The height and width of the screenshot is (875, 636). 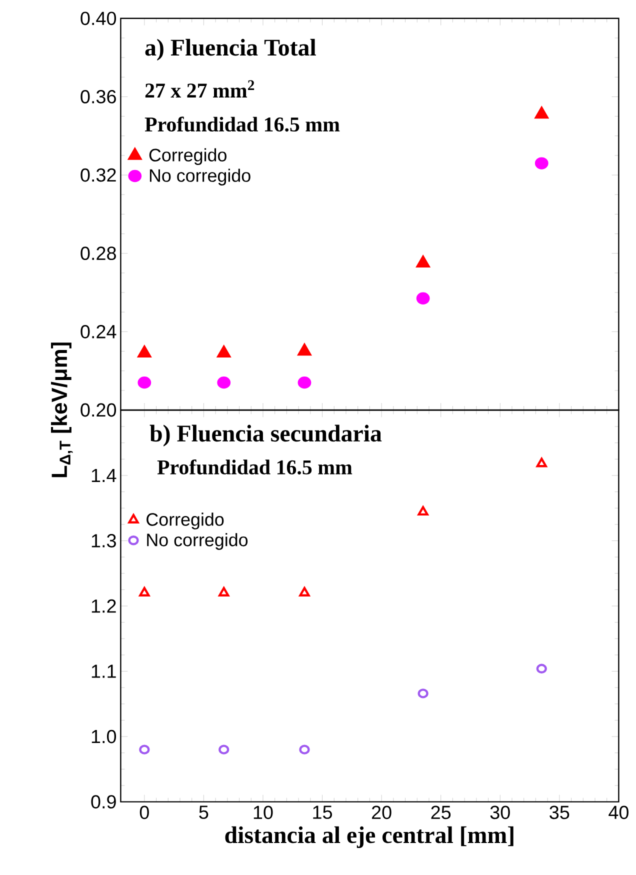 What do you see at coordinates (144, 813) in the screenshot?
I see `x-tick-label: 0` at bounding box center [144, 813].